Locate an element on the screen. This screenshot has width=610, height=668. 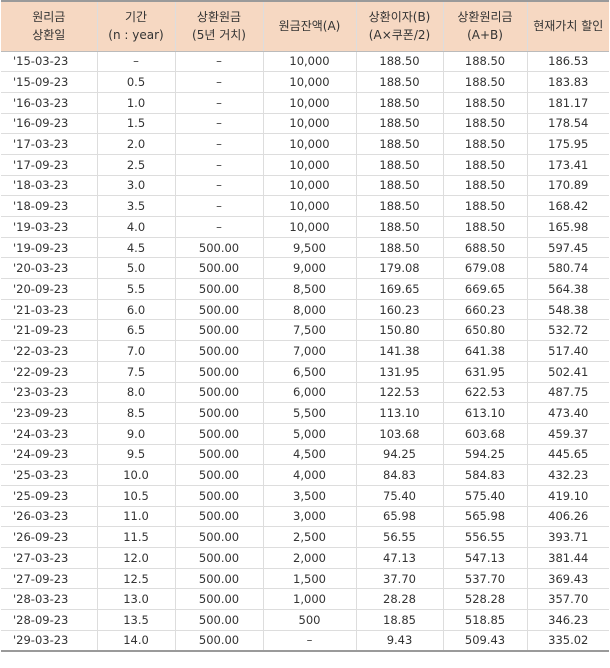
header-interest: 상환이자(B) (A×쿠폰/2) is located at coordinates (399, 26).